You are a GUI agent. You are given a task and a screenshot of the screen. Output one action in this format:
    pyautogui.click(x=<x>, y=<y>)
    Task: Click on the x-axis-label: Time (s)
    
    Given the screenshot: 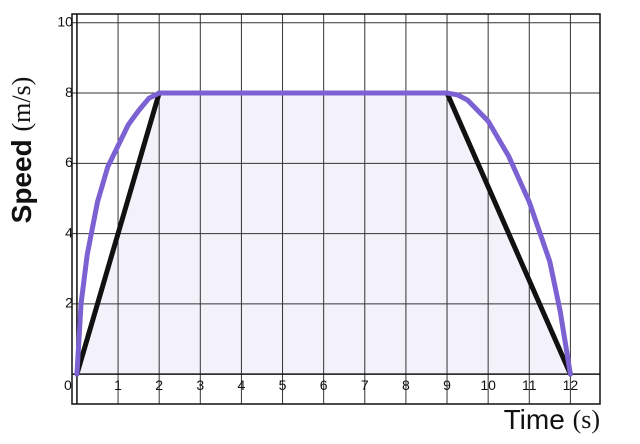 What is the action you would take?
    pyautogui.click(x=552, y=419)
    